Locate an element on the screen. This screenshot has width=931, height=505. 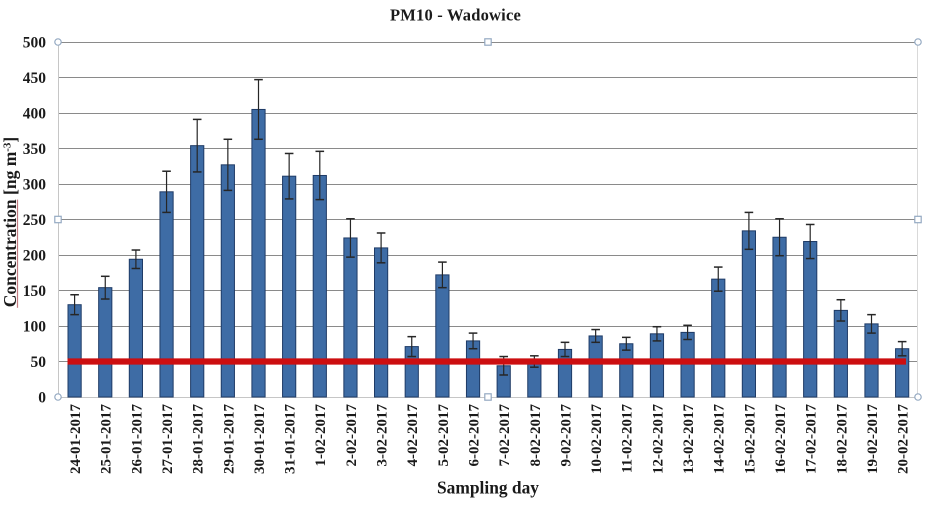
svg-text: 300 is located at coordinates (35, 185).